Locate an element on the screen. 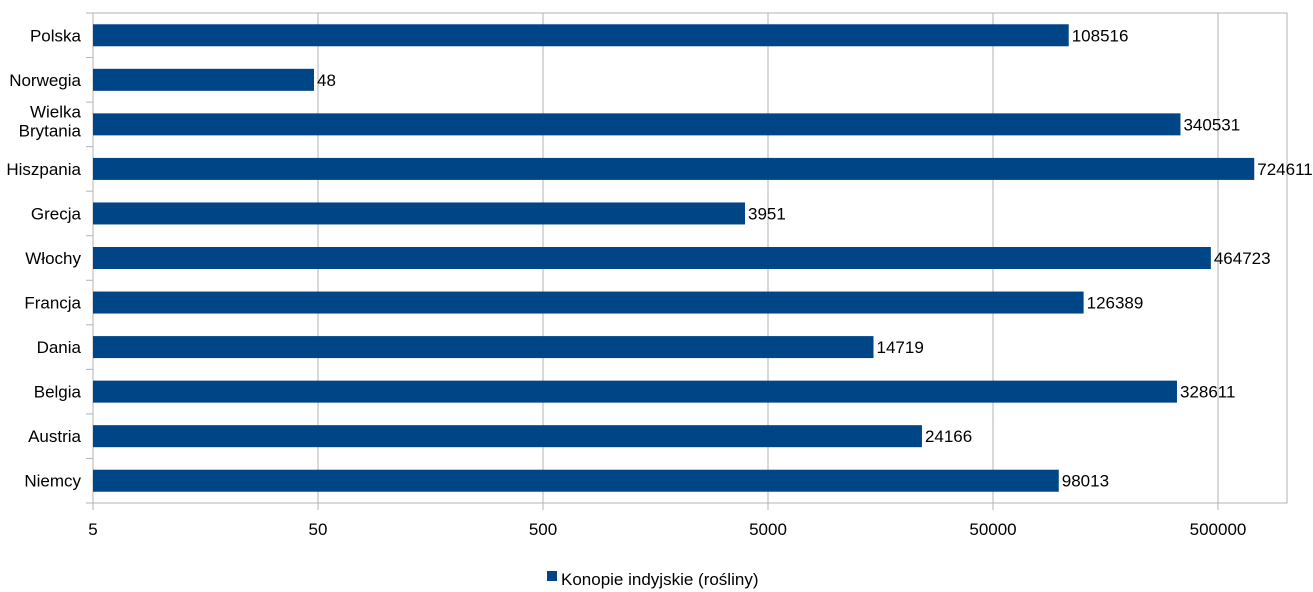  data-label: 98013 is located at coordinates (1085, 481).